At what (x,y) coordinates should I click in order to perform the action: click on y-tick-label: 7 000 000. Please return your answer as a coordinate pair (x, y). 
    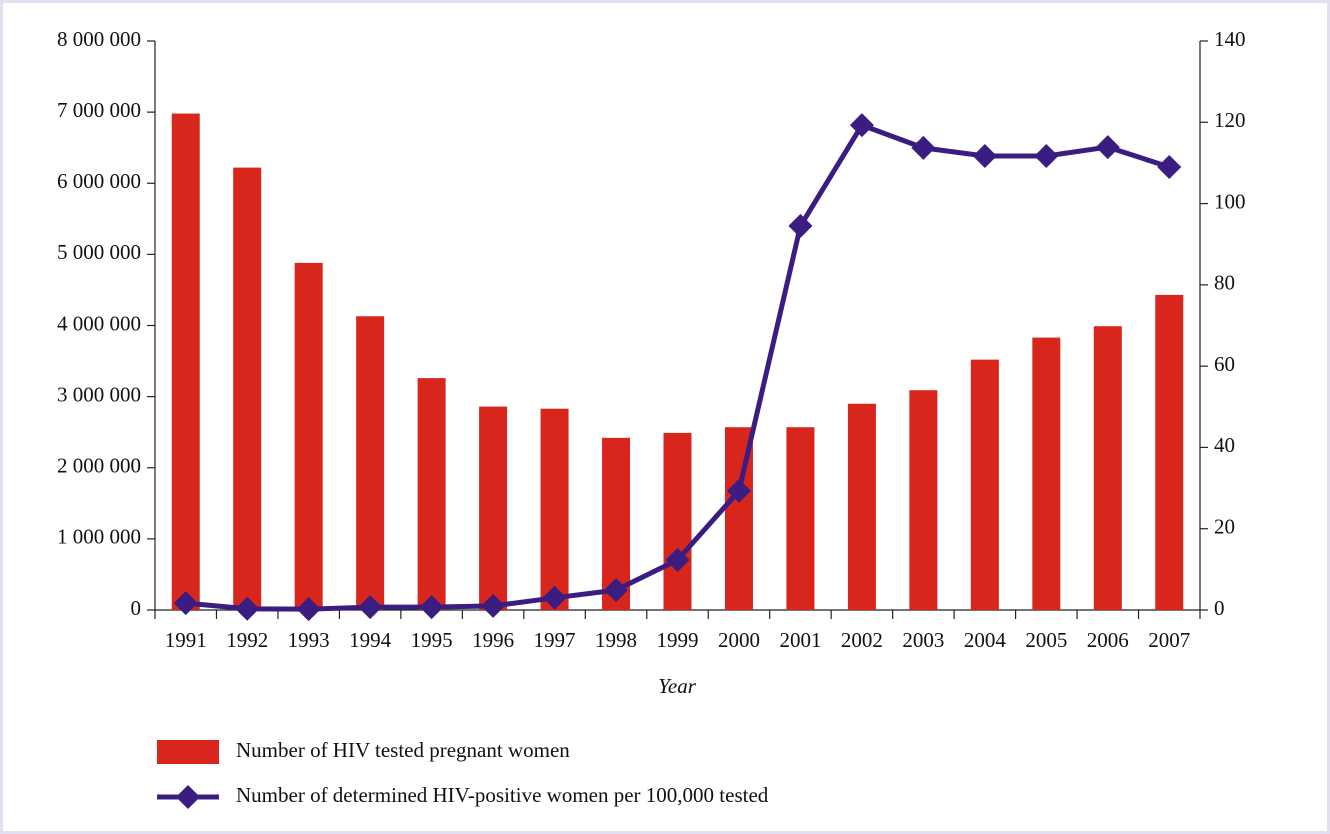
    Looking at the image, I should click on (99, 110).